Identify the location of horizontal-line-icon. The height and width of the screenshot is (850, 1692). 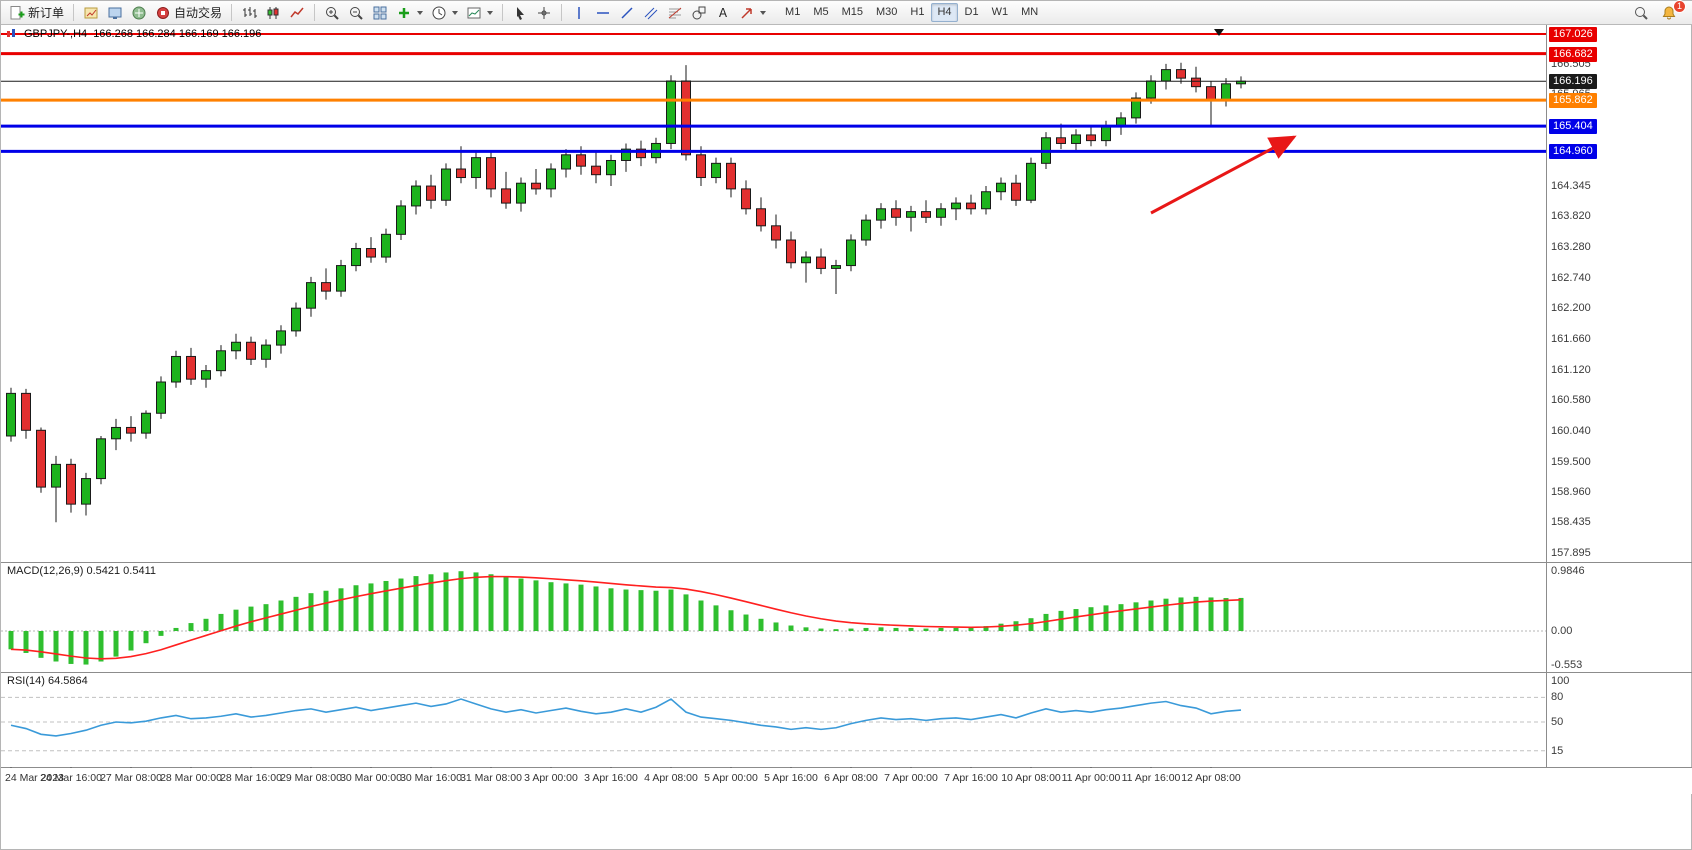
(603, 12).